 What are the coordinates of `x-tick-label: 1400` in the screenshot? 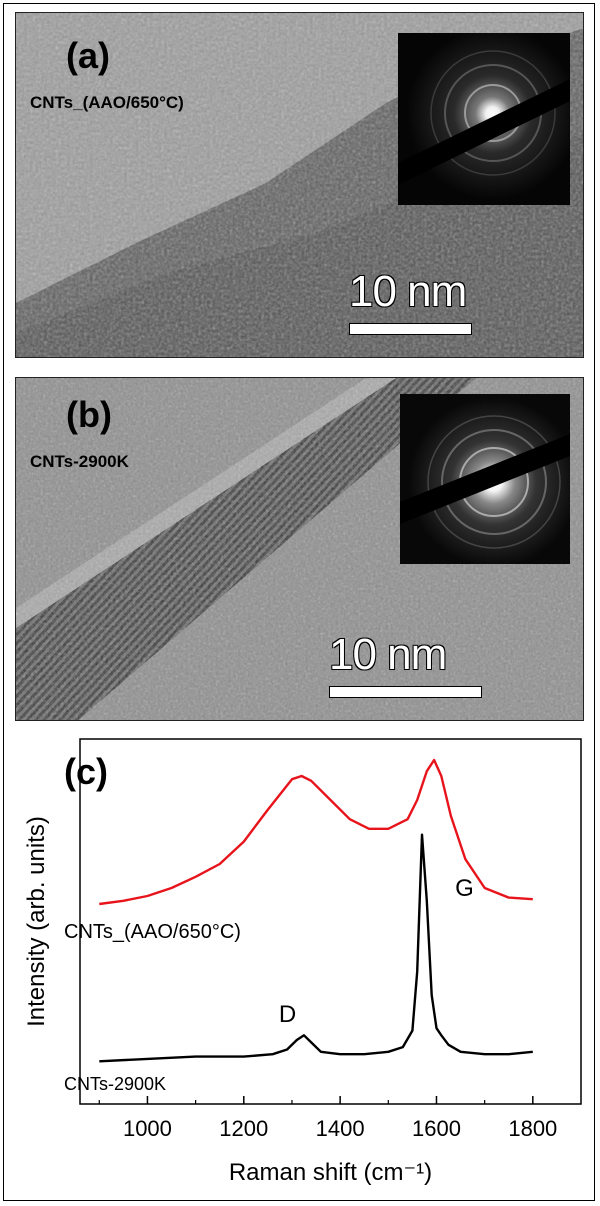 It's located at (340, 1128).